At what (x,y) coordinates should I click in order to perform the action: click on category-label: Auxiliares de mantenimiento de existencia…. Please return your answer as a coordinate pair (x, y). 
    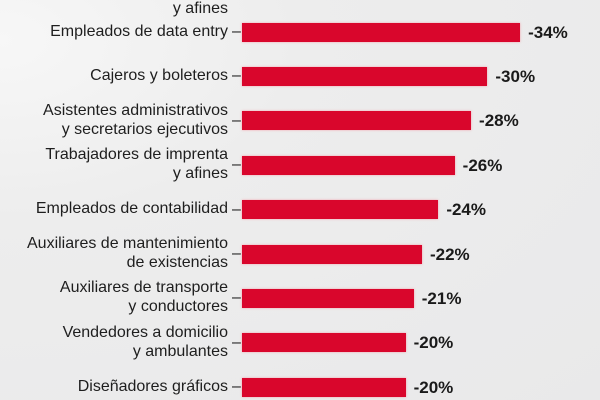
    Looking at the image, I should click on (127, 253).